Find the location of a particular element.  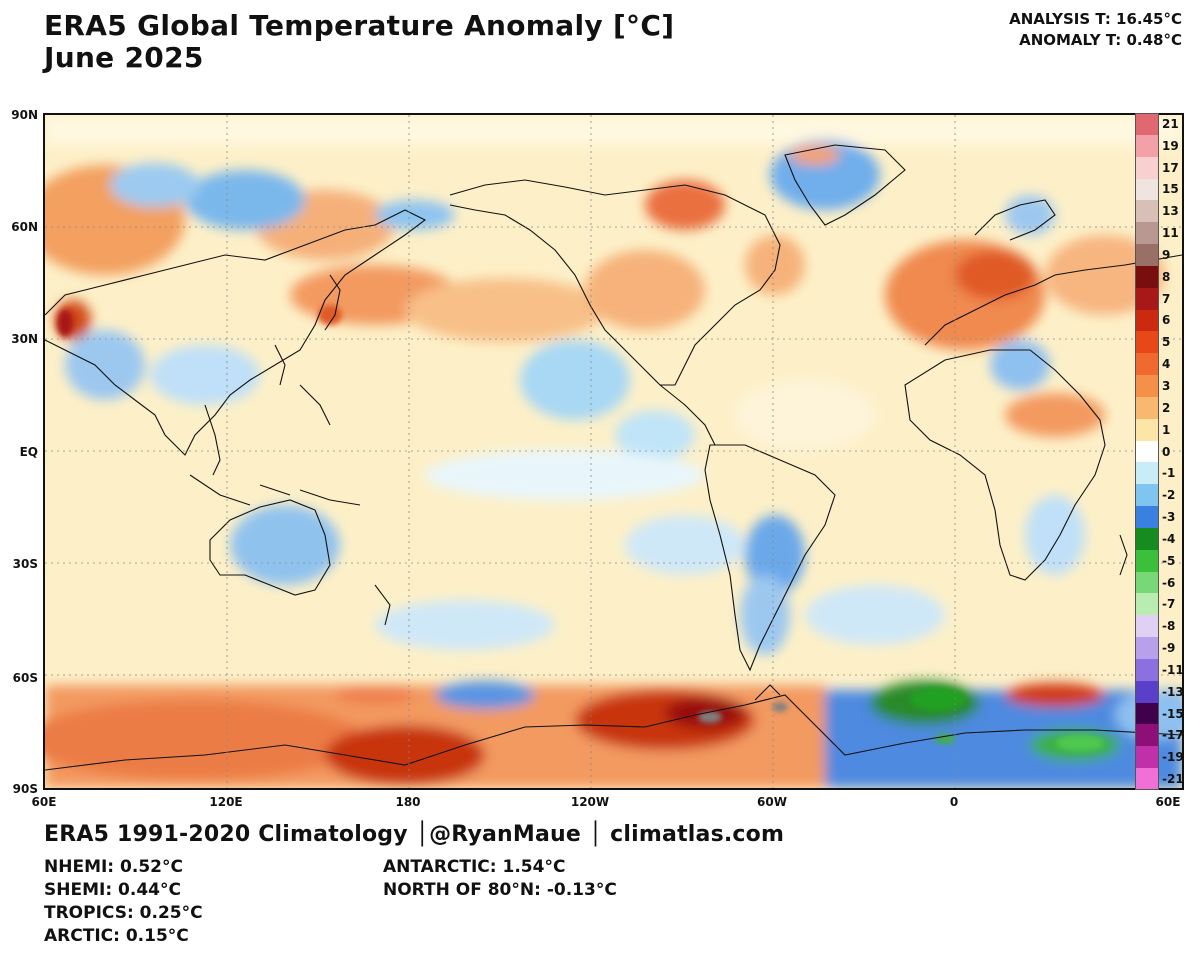

colorbar-label: 13 is located at coordinates (1170, 211).